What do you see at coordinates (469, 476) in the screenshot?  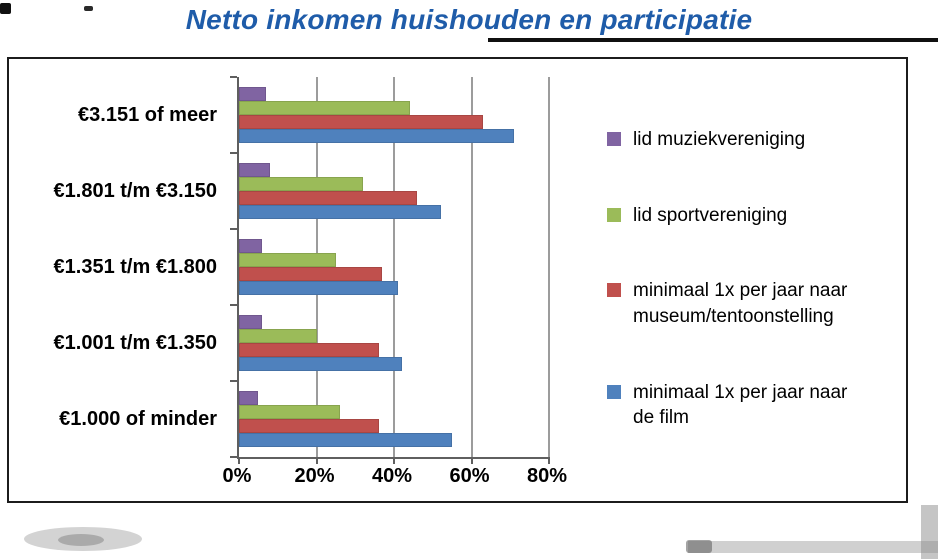 I see `x-tick-label: 60%` at bounding box center [469, 476].